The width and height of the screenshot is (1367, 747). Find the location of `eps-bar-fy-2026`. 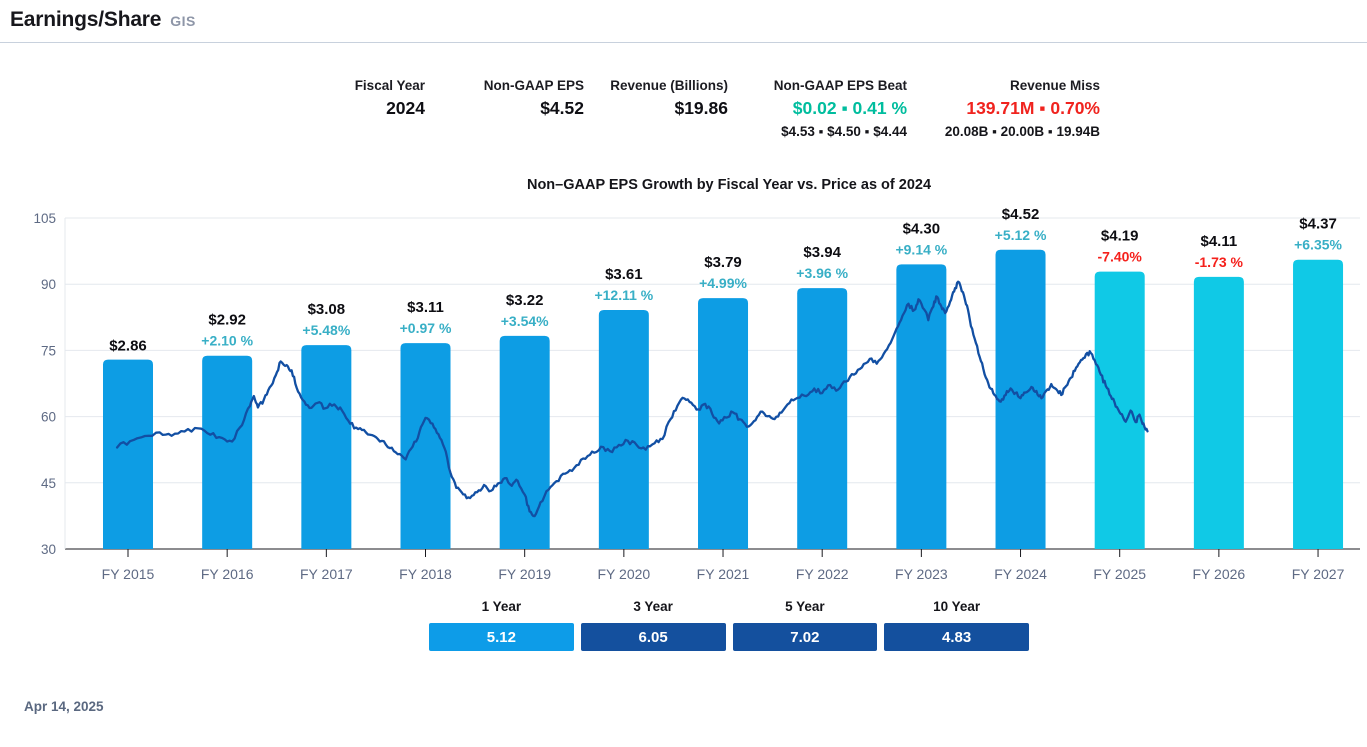

eps-bar-fy-2026 is located at coordinates (1218, 412).